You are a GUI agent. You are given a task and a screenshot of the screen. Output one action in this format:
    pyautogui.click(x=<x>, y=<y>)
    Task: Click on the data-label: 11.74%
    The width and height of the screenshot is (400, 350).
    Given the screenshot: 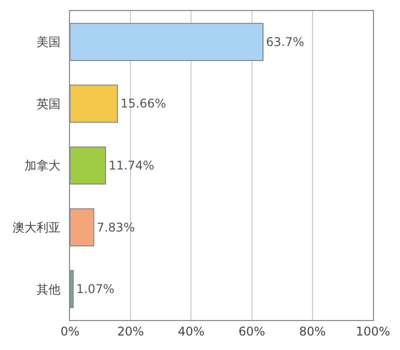 What is the action you would take?
    pyautogui.click(x=131, y=165)
    